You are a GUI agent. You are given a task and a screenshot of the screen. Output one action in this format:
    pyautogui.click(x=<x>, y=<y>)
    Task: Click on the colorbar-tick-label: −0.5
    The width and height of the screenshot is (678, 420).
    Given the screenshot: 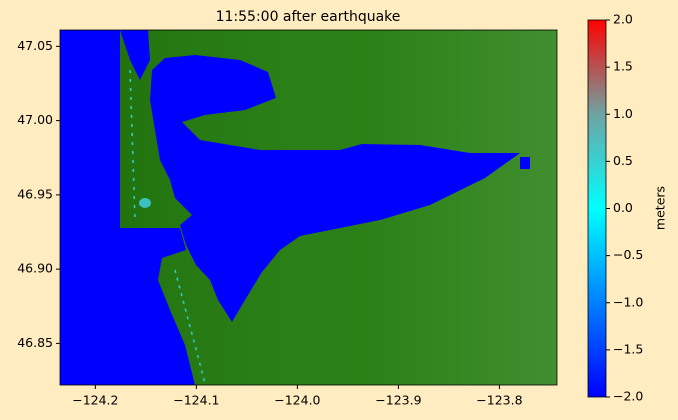 What is the action you would take?
    pyautogui.click(x=628, y=254)
    